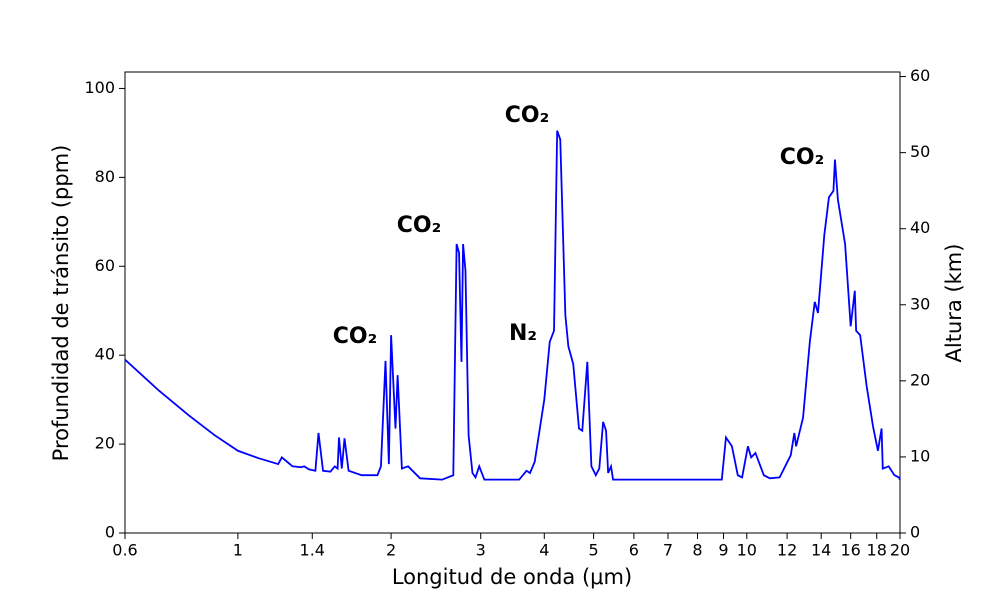 The image size is (1000, 600). I want to click on x-tick-label: 7, so click(668, 550).